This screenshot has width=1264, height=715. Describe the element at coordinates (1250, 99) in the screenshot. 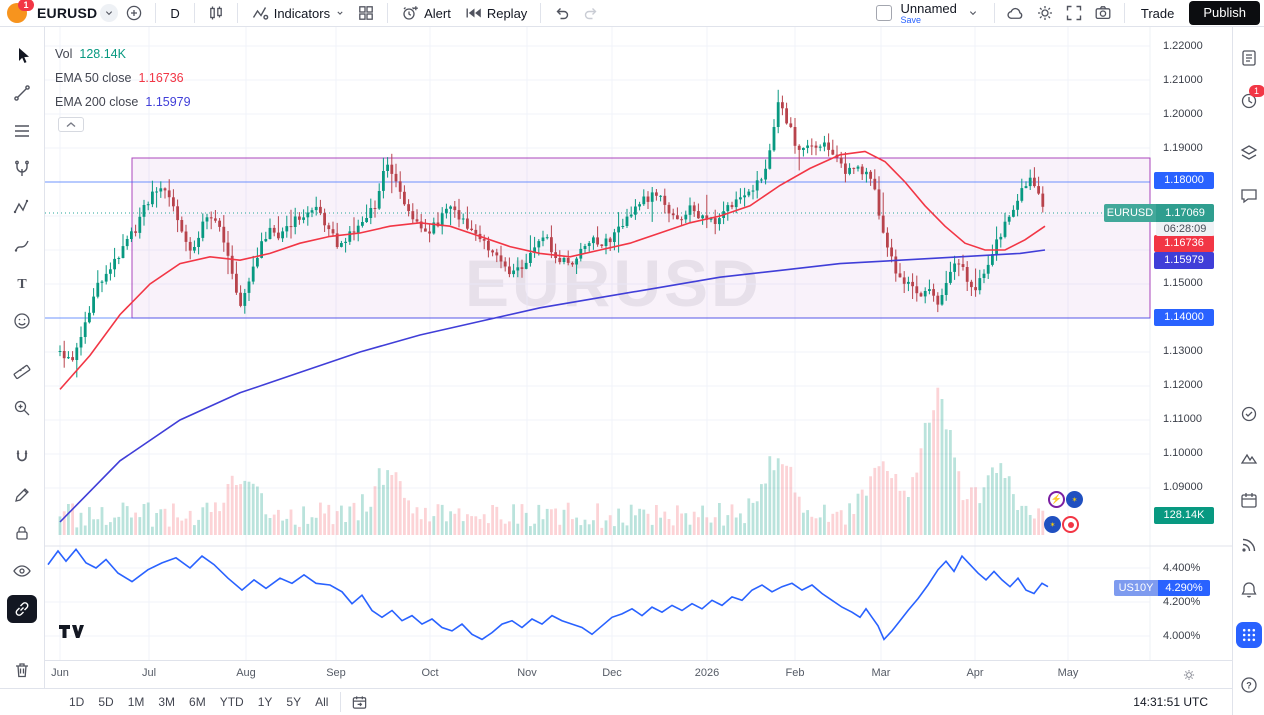

I see `alerts-clock-icon: 1` at that location.